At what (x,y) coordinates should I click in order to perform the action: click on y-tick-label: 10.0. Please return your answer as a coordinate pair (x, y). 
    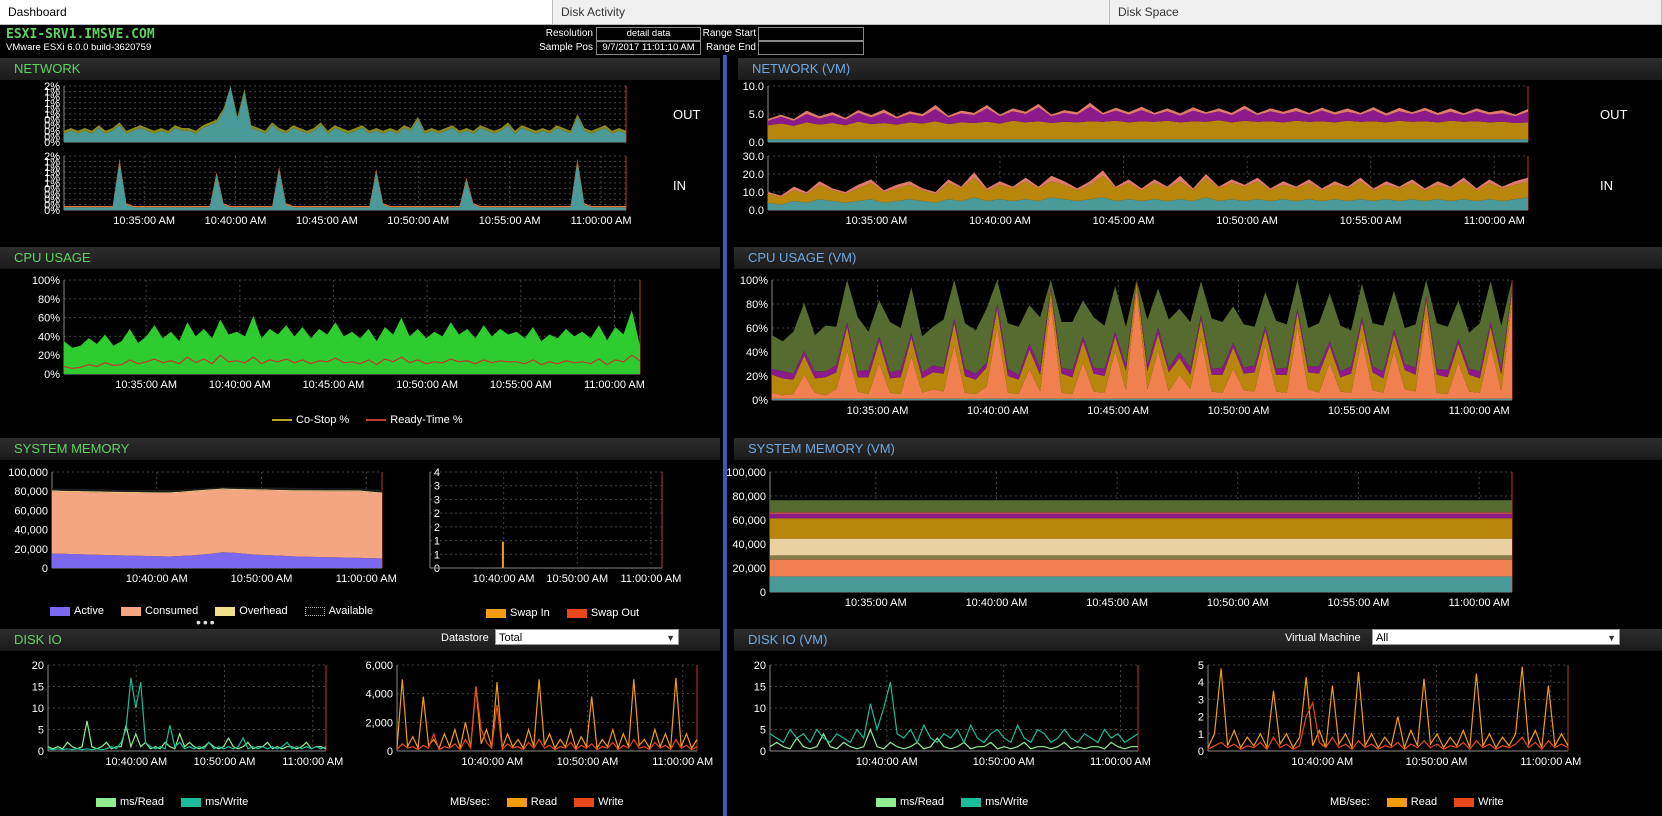
    Looking at the image, I should click on (753, 87).